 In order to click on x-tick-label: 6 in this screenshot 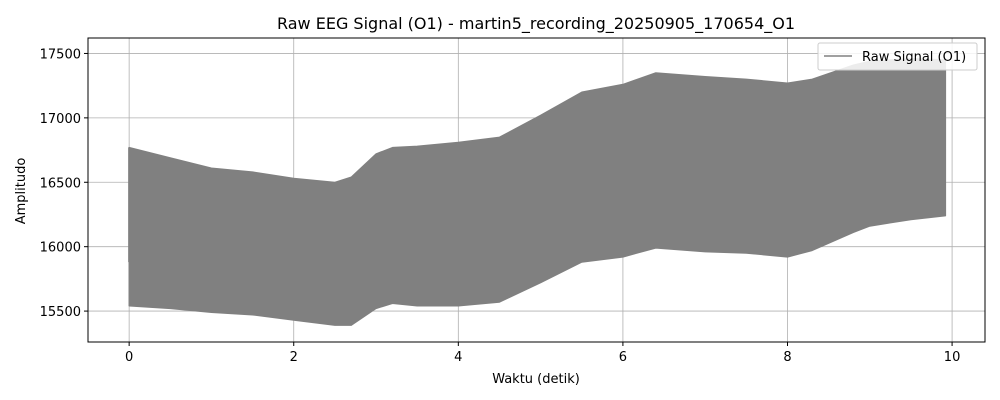, I will do `click(623, 357)`.